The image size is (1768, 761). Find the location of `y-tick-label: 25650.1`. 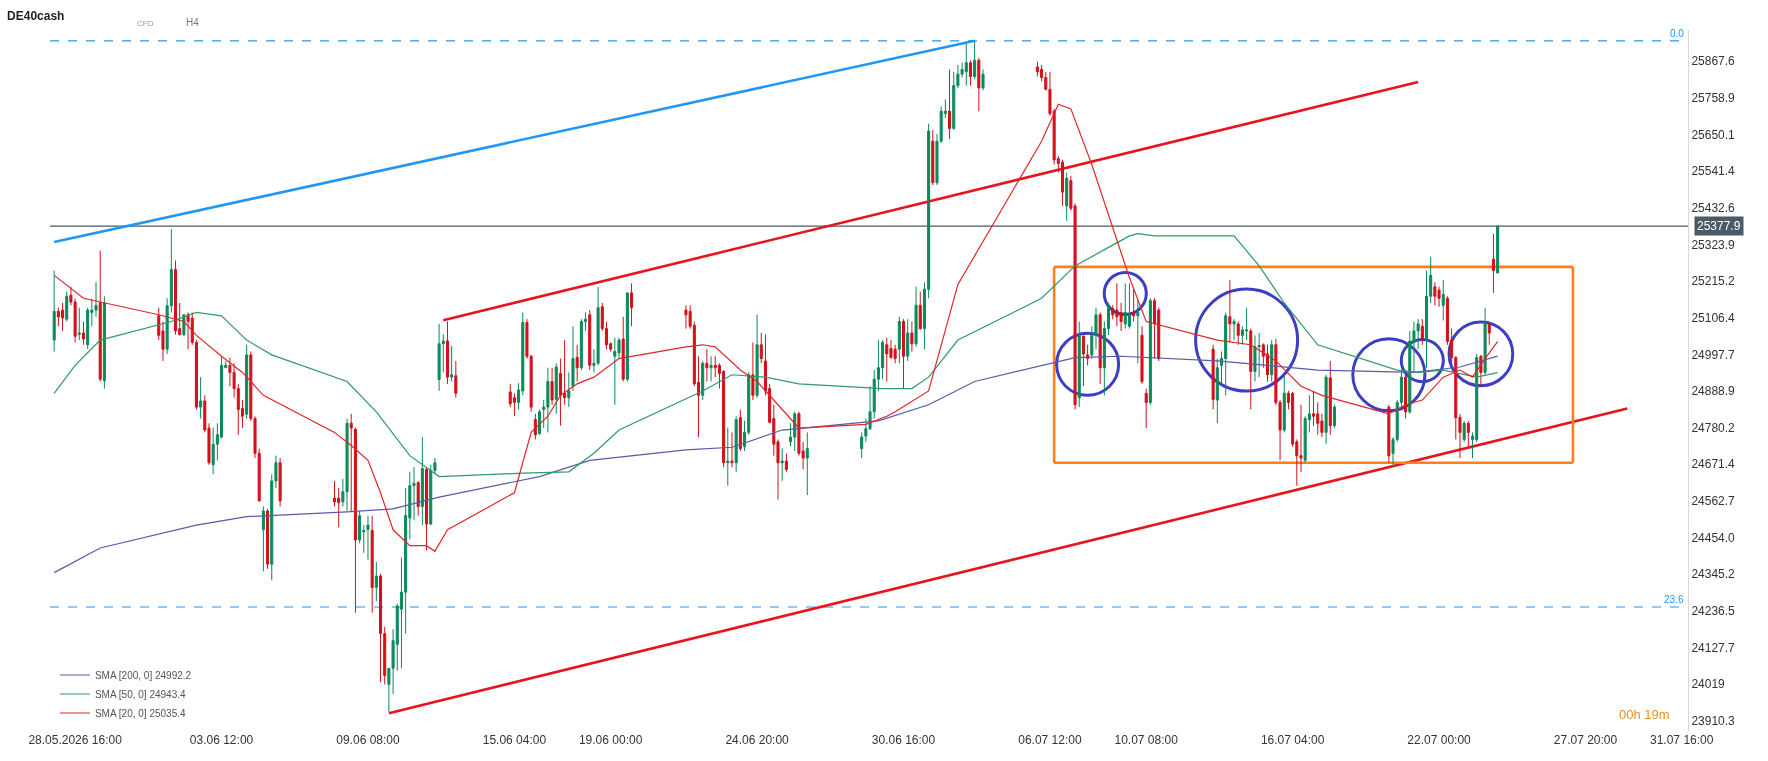

y-tick-label: 25650.1 is located at coordinates (1713, 134).